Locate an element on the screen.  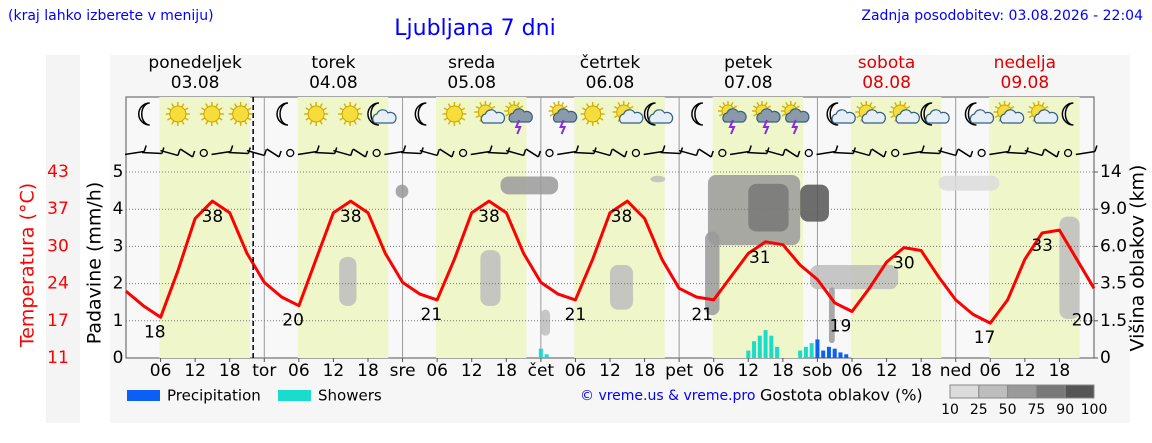
y-tick-label: 1 is located at coordinates (118, 321).